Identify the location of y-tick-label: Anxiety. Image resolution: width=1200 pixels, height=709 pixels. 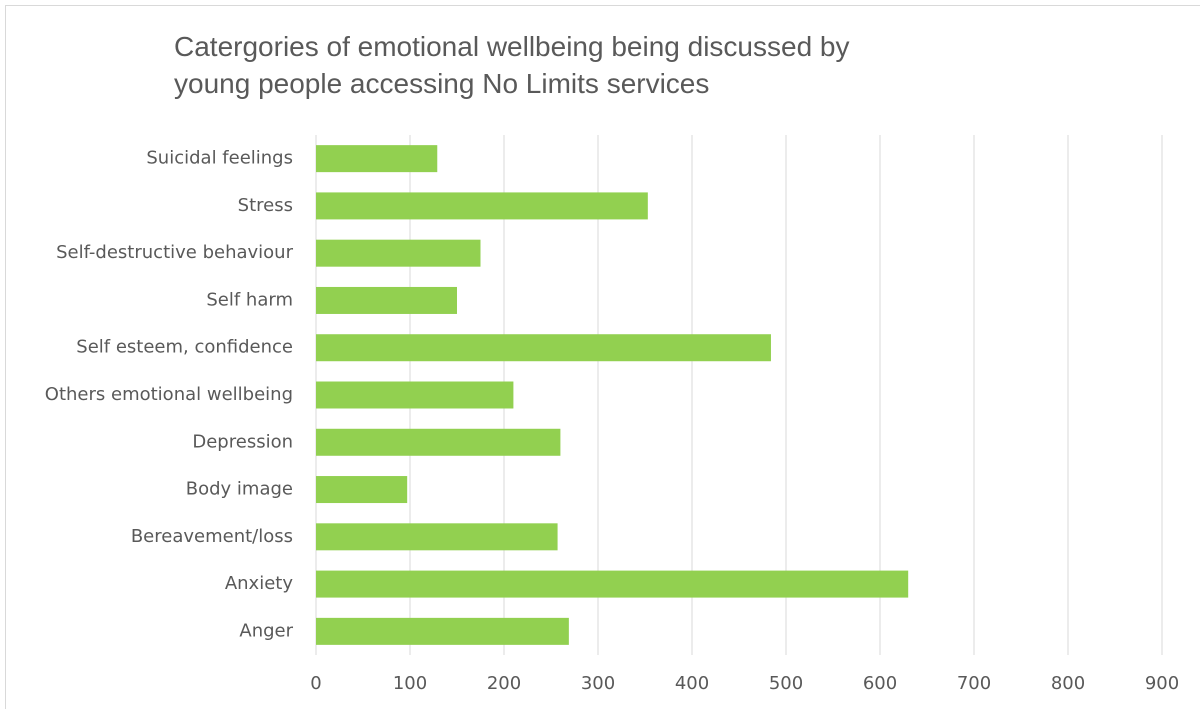
(259, 583).